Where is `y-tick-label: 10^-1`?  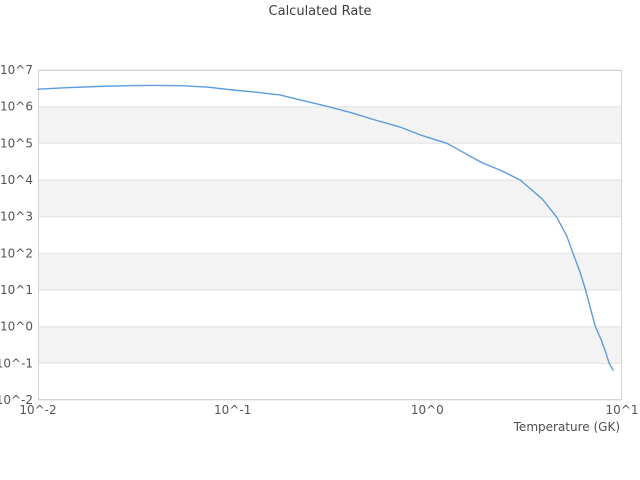
y-tick-label: 10^-1 is located at coordinates (16, 363).